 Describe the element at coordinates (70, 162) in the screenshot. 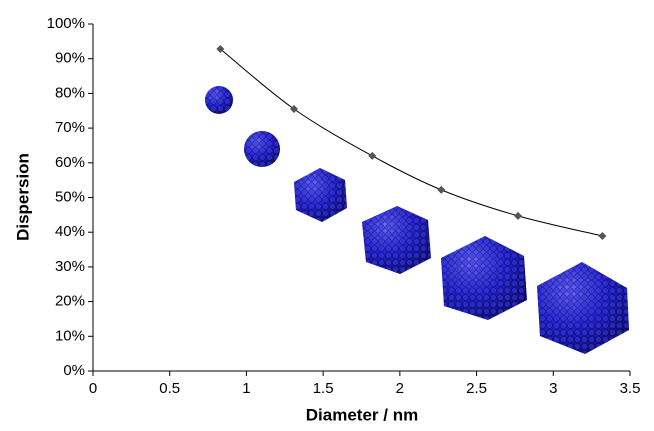

I see `y-tick-label: 60%` at that location.